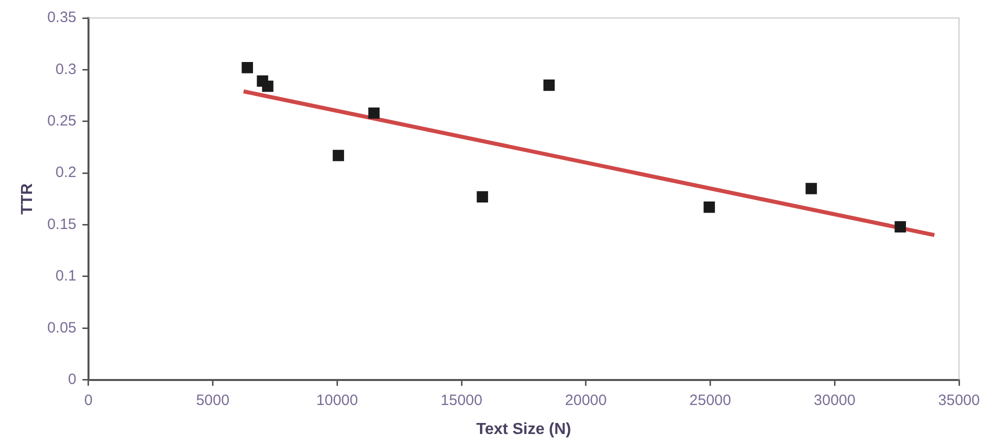 This screenshot has width=993, height=447. I want to click on x-tick-label: 25000, so click(710, 400).